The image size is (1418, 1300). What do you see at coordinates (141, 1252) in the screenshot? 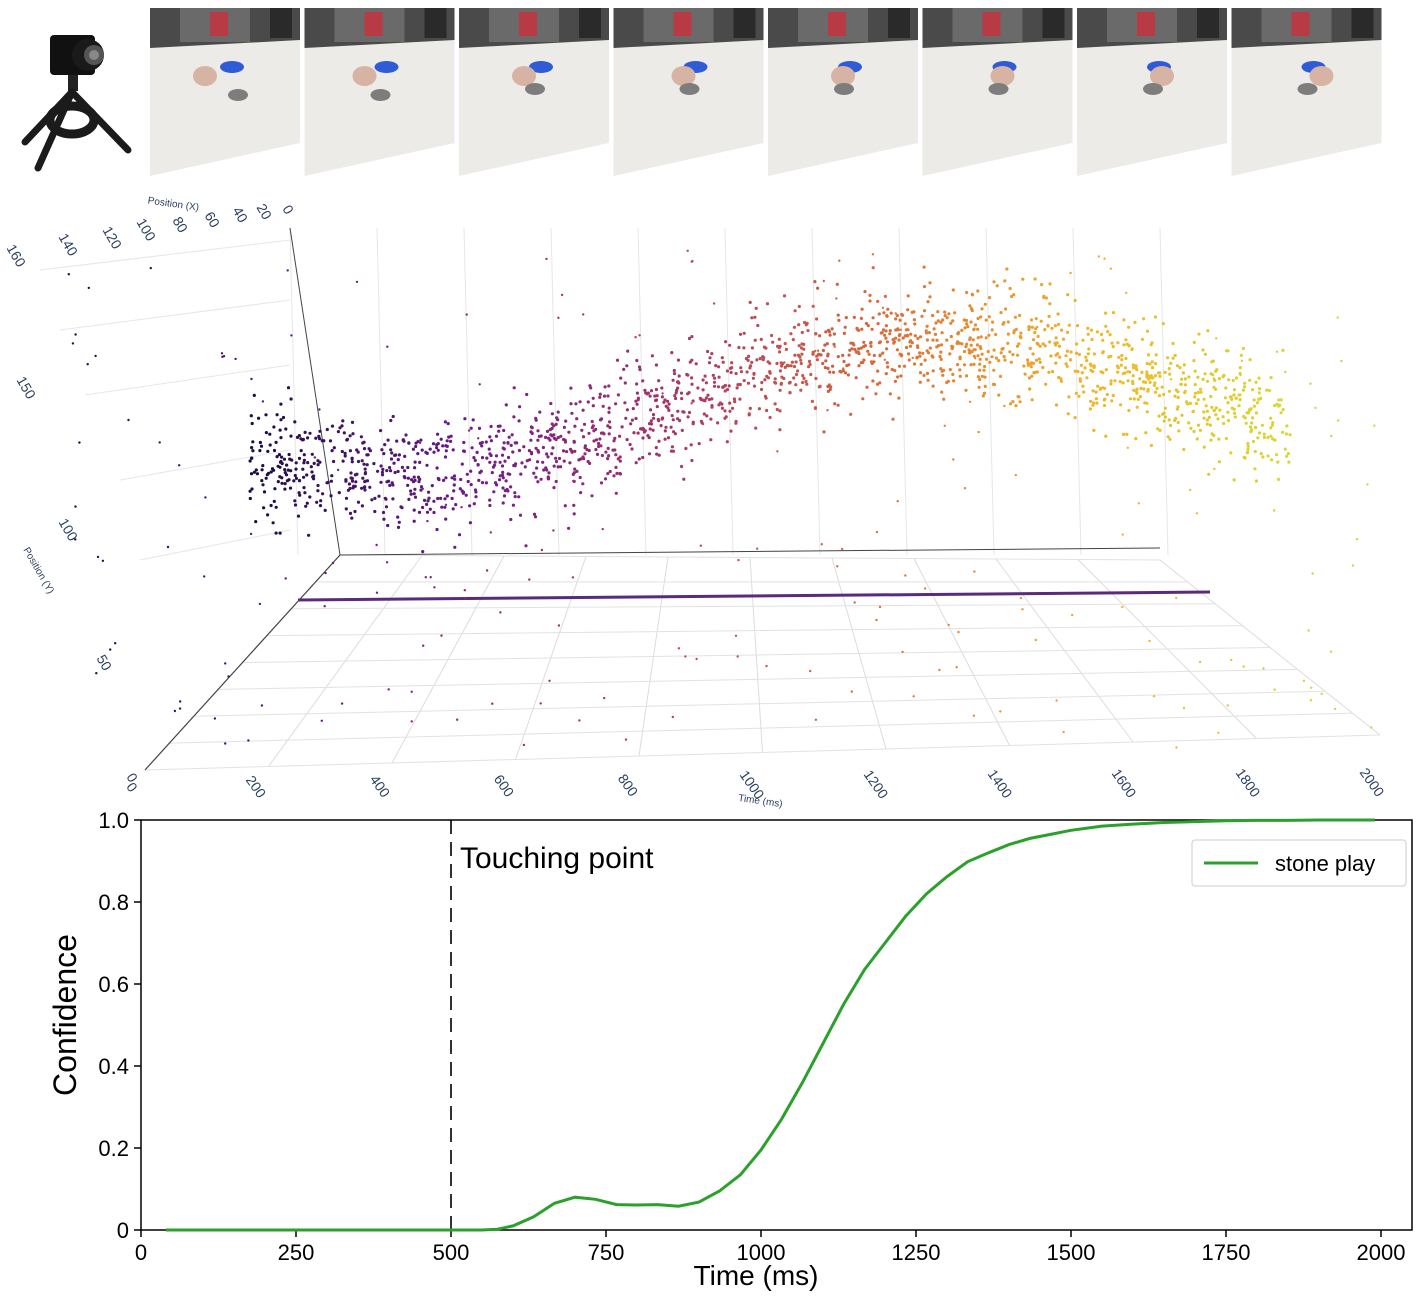
I see `x-tick-label: 0` at bounding box center [141, 1252].